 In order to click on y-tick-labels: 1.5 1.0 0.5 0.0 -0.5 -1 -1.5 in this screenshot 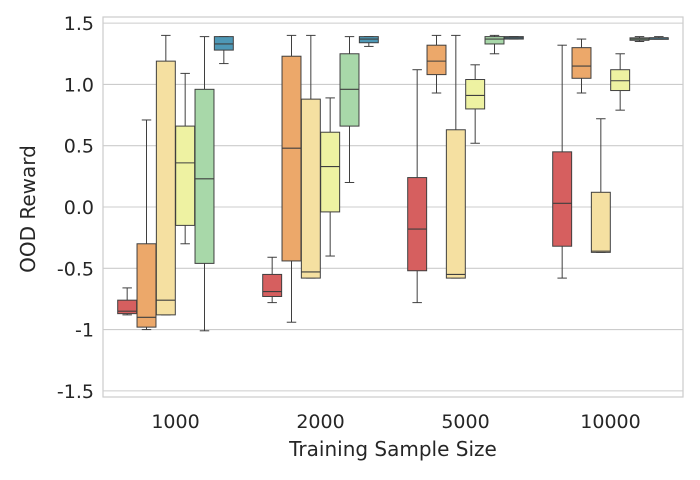, I will do `click(75, 208)`.